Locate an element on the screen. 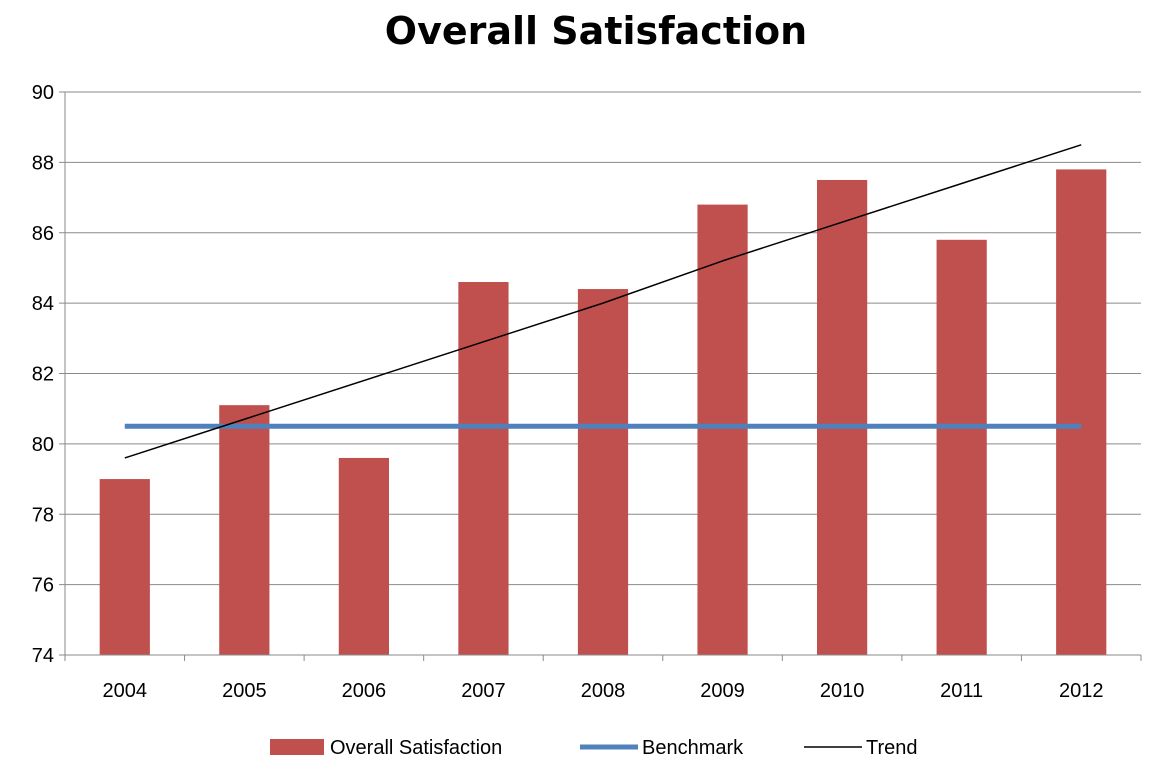  bar-2004 is located at coordinates (124, 567).